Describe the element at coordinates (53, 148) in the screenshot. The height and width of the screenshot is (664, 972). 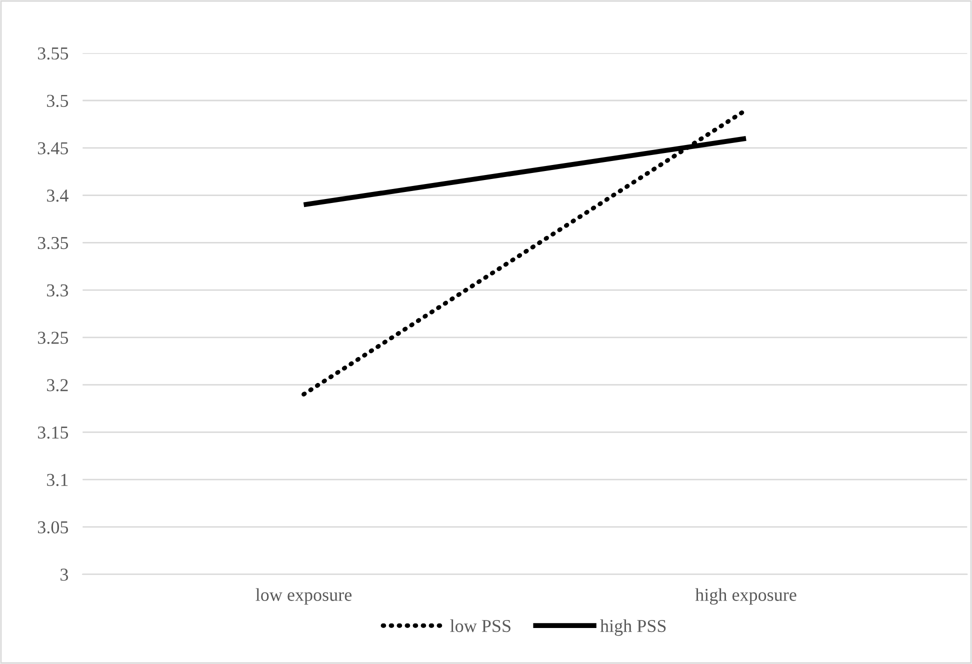
I see `y-tick-label: 3.45` at that location.